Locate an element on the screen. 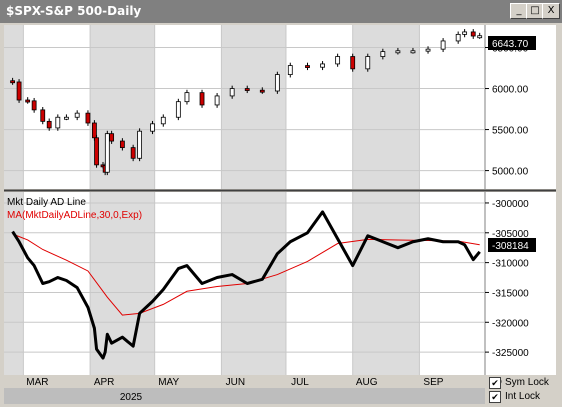 This screenshot has height=407, width=562. date-axis is located at coordinates (244, 381).